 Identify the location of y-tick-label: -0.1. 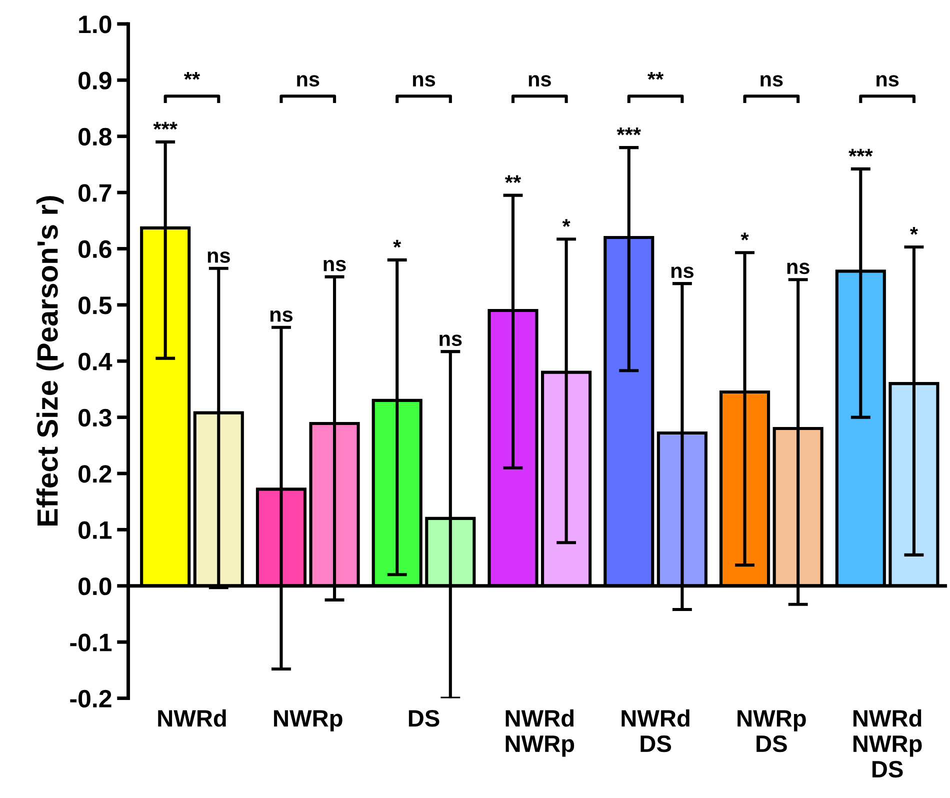
(91, 643).